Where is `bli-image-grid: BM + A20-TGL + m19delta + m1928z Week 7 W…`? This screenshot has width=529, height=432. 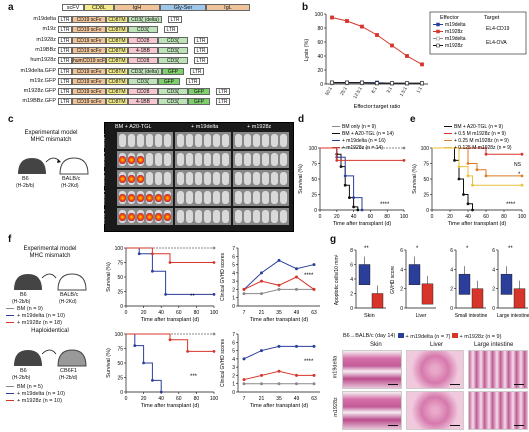 bli-image-grid: BM + A20-TGL + m19delta + m1928z Week 7 W… is located at coordinates (197, 177).